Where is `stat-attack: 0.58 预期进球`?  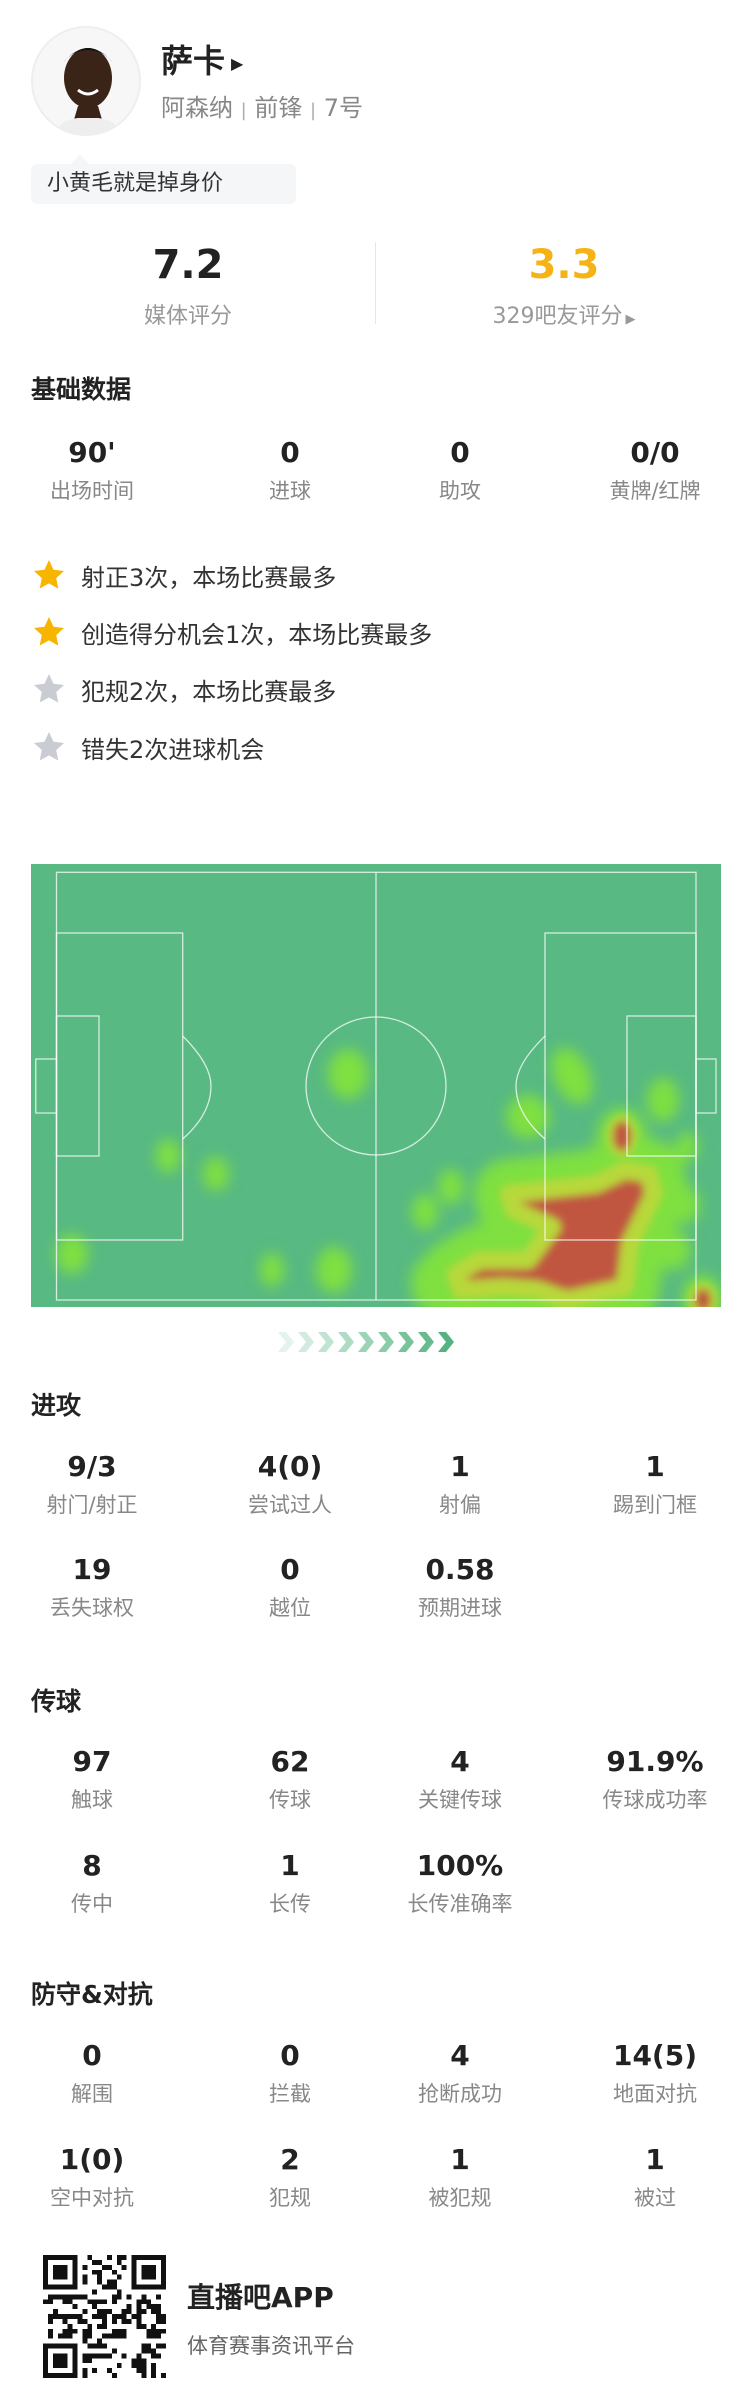 stat-attack: 0.58 预期进球 is located at coordinates (460, 1587).